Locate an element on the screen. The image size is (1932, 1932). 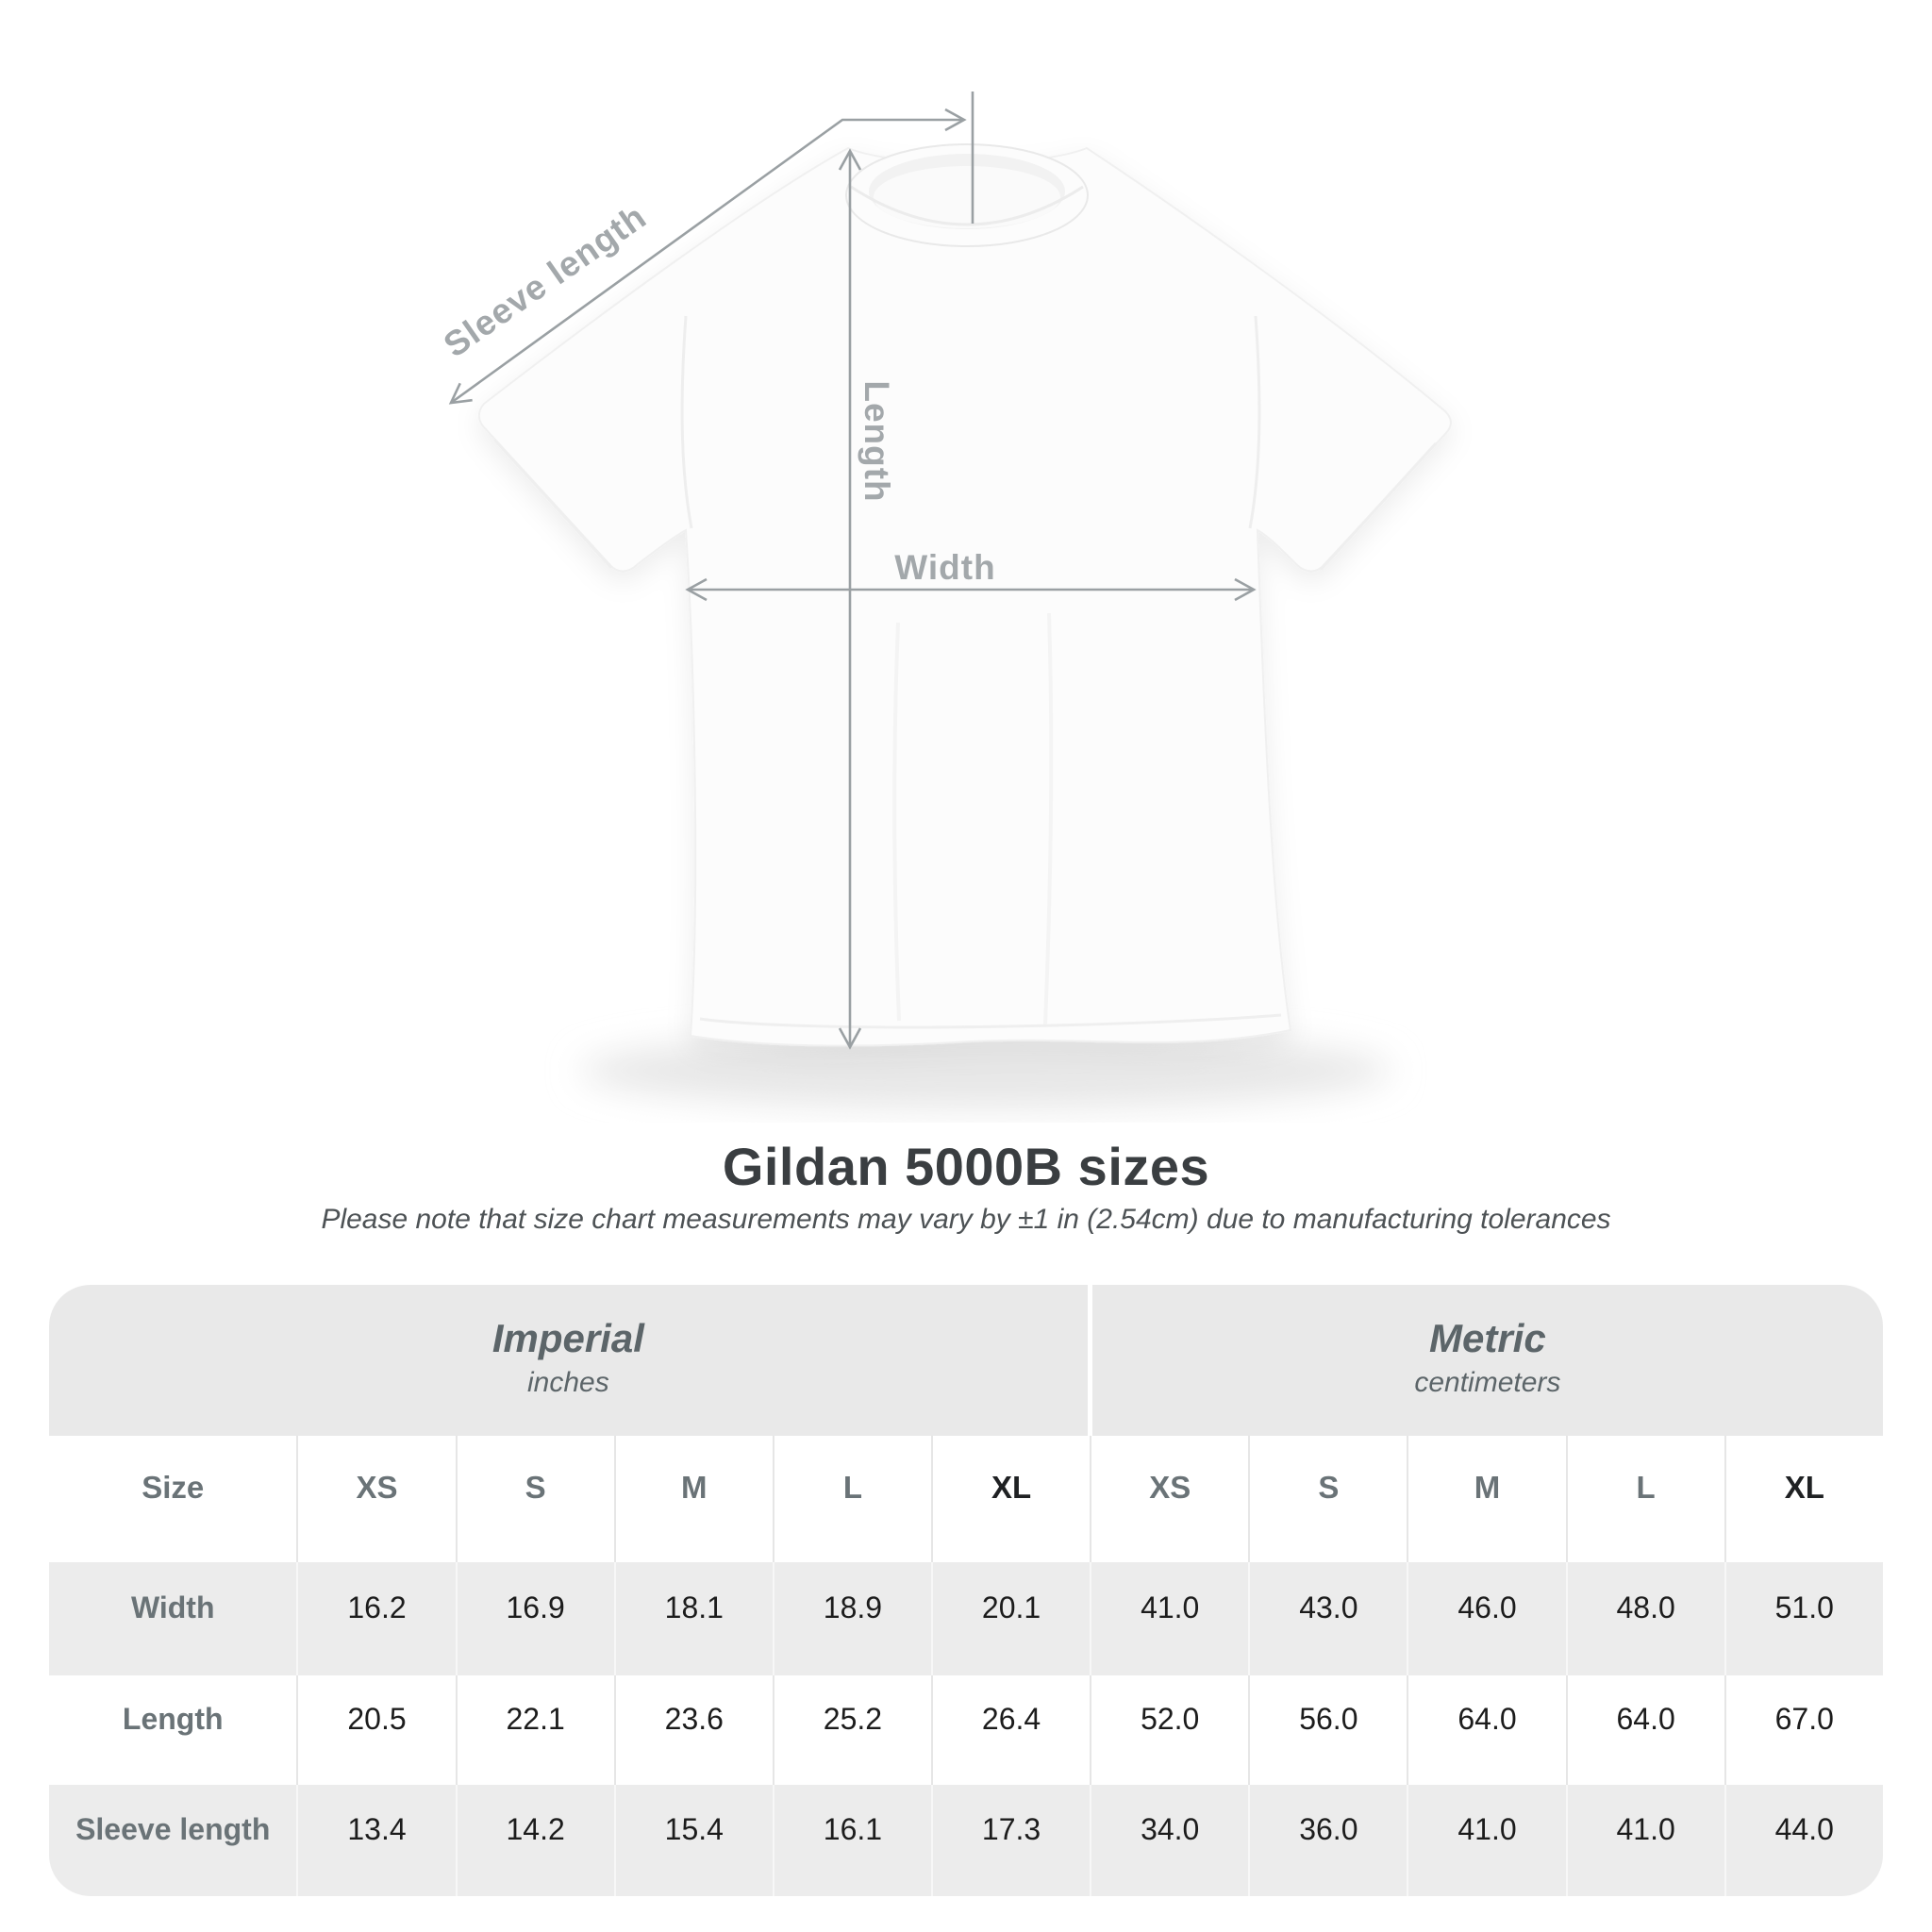
value-cell: 43.0 is located at coordinates (1327, 1618).